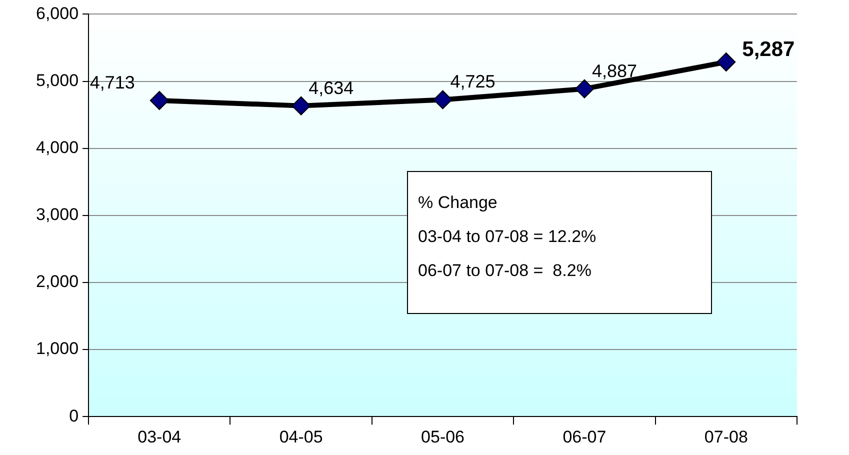 The height and width of the screenshot is (455, 849). I want to click on y-tick-label: 1,000, so click(57, 348).